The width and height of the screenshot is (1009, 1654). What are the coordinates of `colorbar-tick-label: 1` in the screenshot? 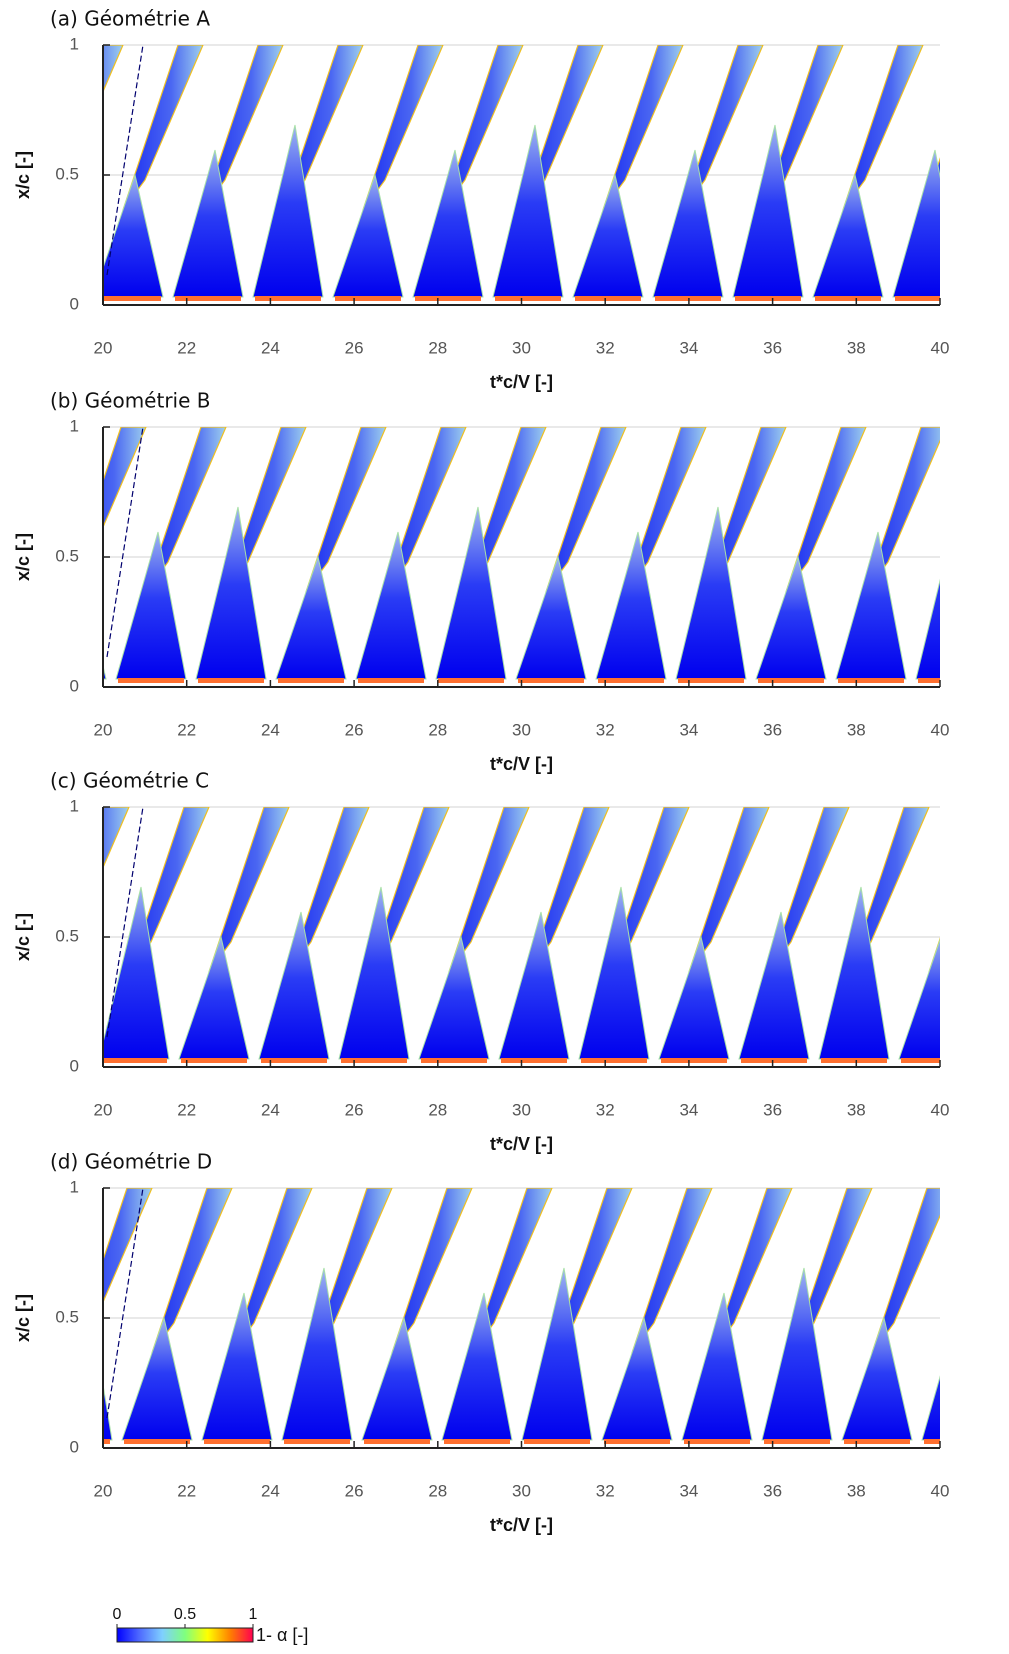 It's located at (253, 1614).